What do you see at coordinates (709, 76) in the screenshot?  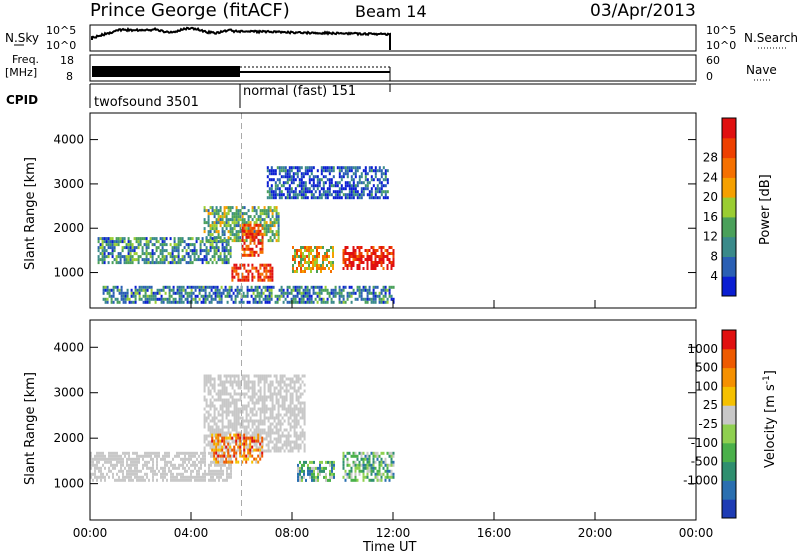 I see `nave-tick-bottom: 0` at bounding box center [709, 76].